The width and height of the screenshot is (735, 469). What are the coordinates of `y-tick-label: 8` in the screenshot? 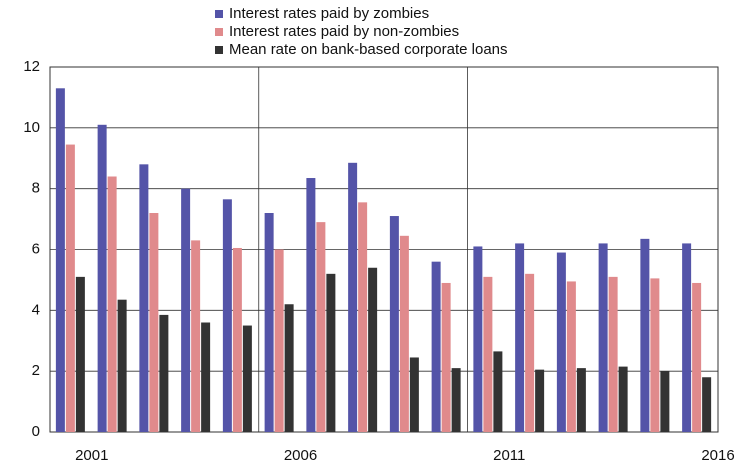 It's located at (36, 188).